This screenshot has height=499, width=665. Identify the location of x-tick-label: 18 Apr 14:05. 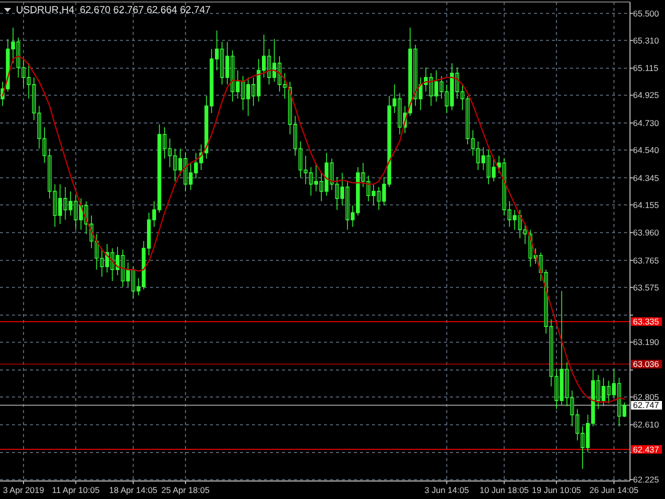
(133, 490).